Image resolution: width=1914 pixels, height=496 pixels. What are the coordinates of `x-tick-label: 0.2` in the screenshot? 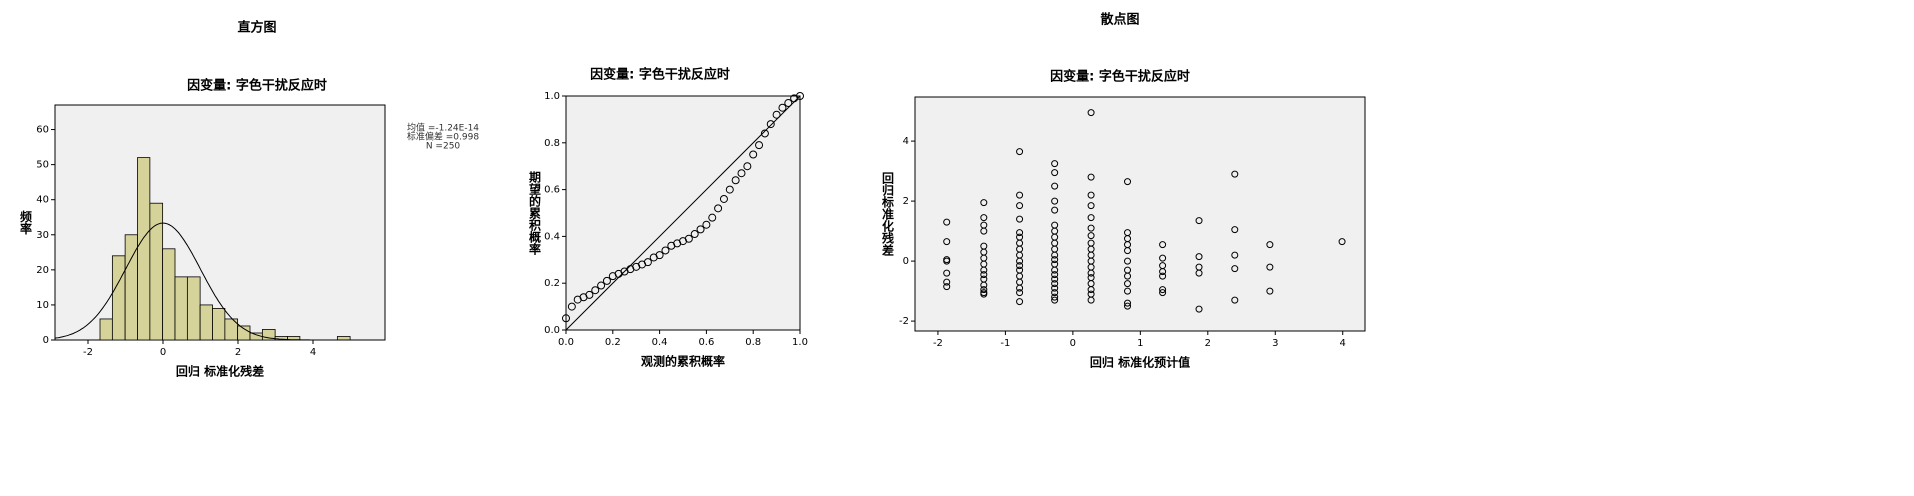 It's located at (613, 342).